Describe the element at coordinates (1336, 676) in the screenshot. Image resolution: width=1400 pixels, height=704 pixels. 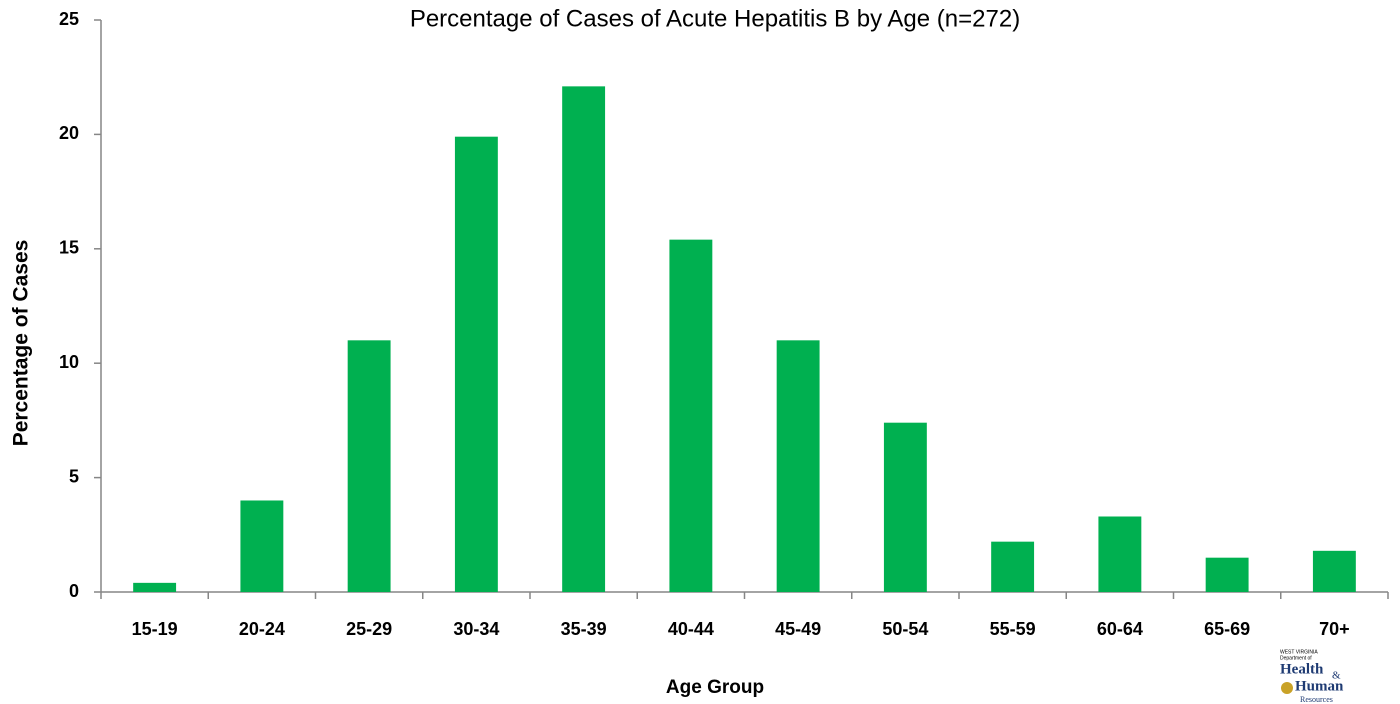
I see `logo-text: &` at that location.